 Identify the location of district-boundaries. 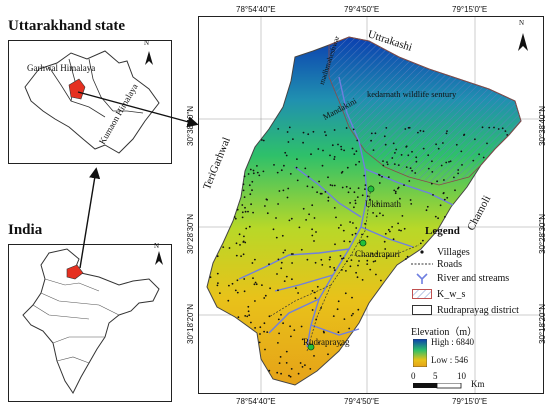
(96, 88).